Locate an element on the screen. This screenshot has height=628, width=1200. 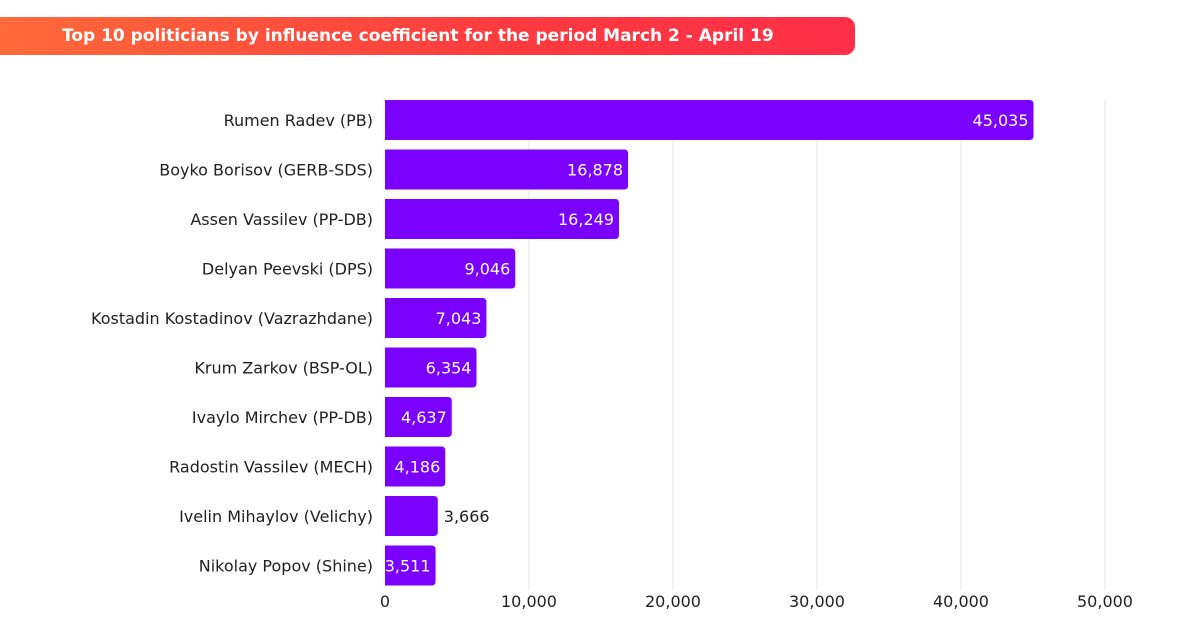
x-tick-label: 30,000 is located at coordinates (817, 601).